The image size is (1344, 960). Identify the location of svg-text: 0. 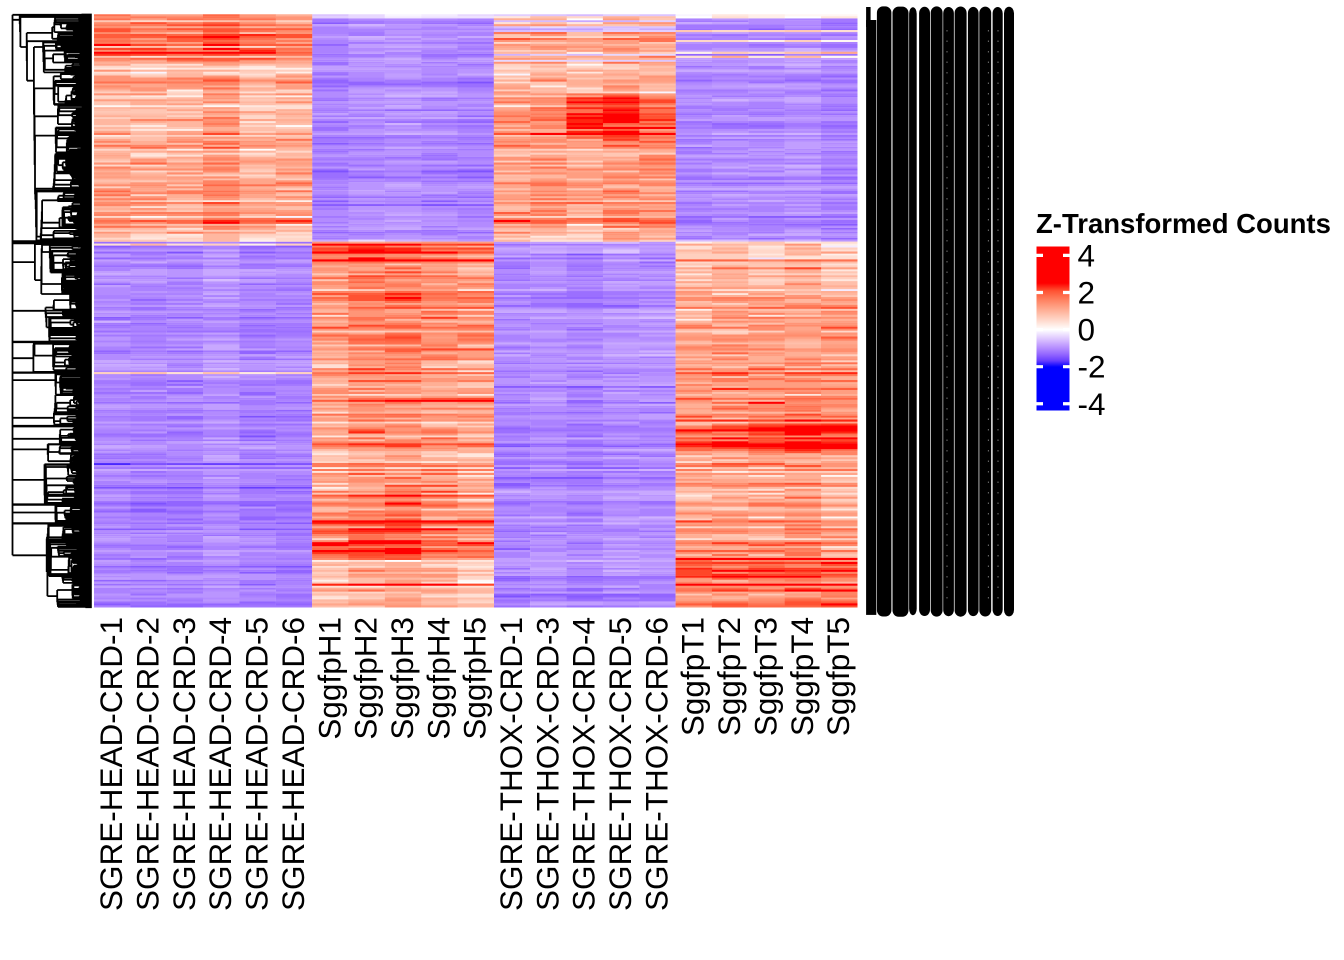
(1087, 330).